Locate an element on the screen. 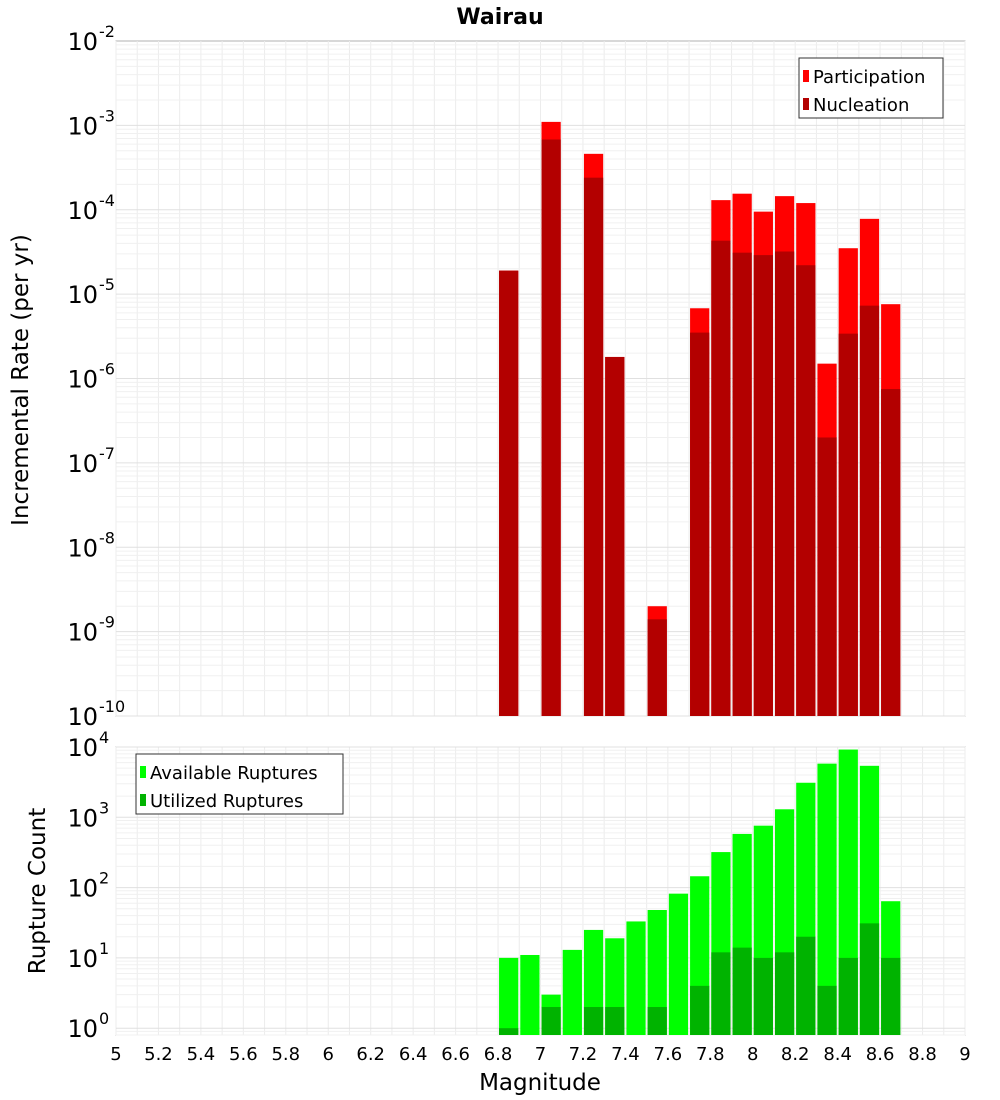 The image size is (1000, 1100). top-y-tick: 10 -4 is located at coordinates (91, 208).